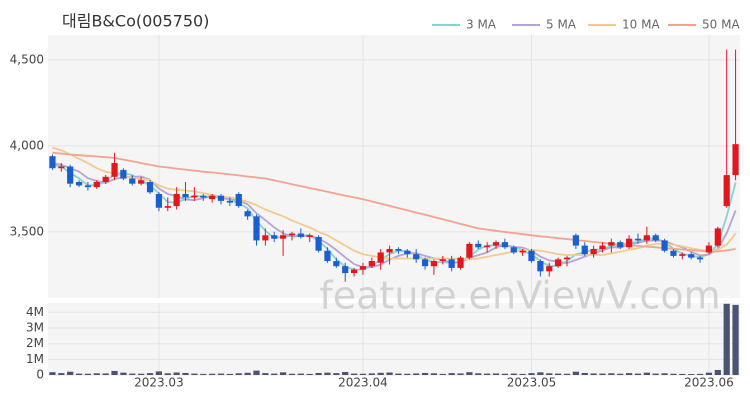 The width and height of the screenshot is (750, 400). I want to click on y-tick-label: 4,000, so click(27, 145).